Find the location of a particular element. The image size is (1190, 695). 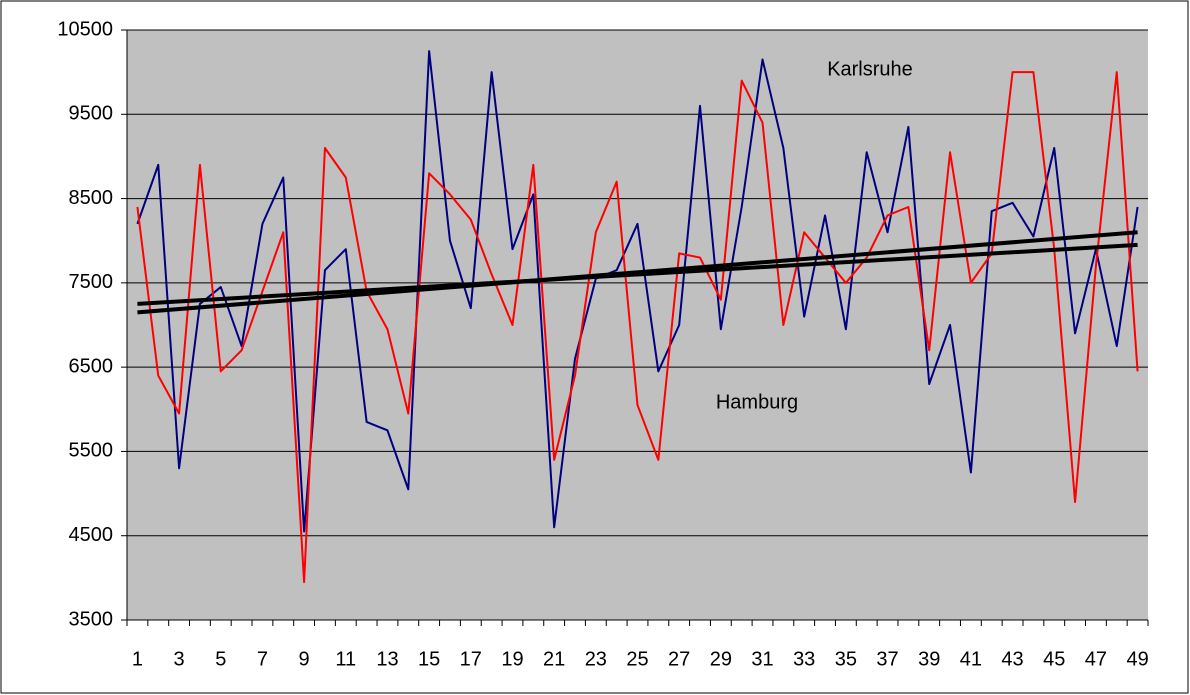

y-tick-label: 4500 is located at coordinates (91, 535).